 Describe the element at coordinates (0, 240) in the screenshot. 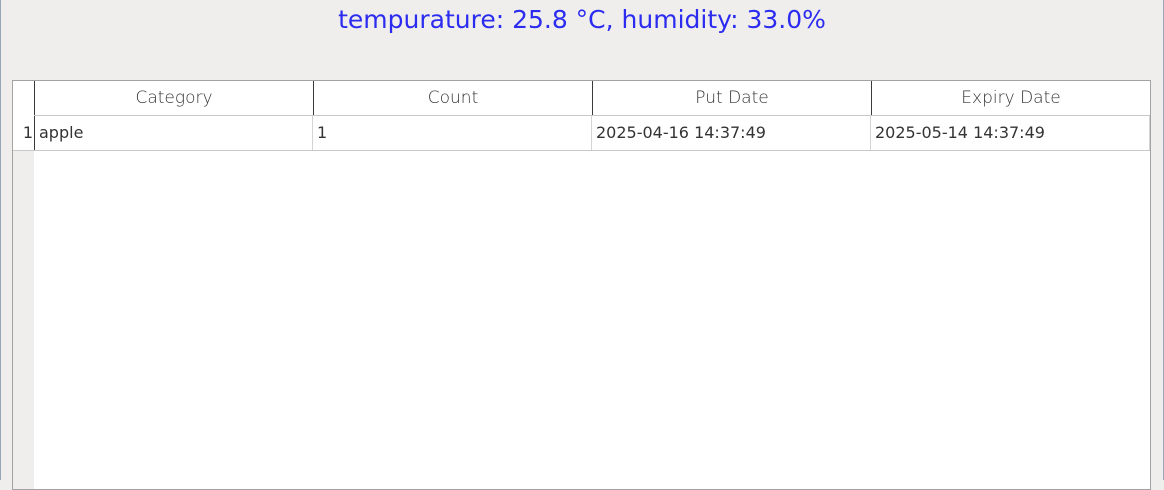

I see `window-left-border` at that location.